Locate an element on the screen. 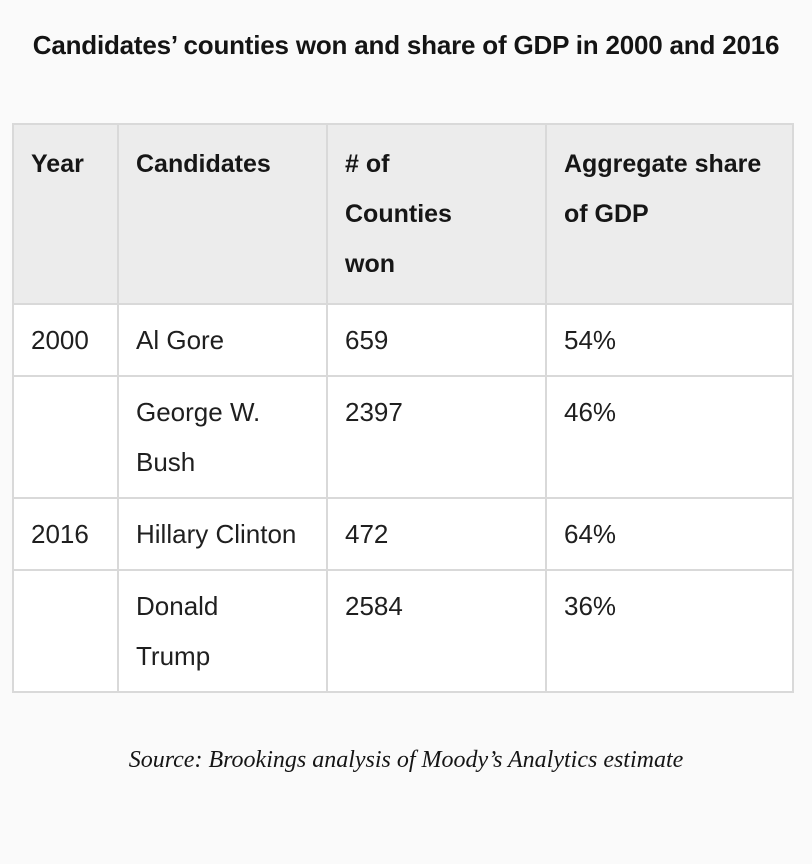 The height and width of the screenshot is (864, 812). table-row: Donald Trump 2584 36% is located at coordinates (403, 631).